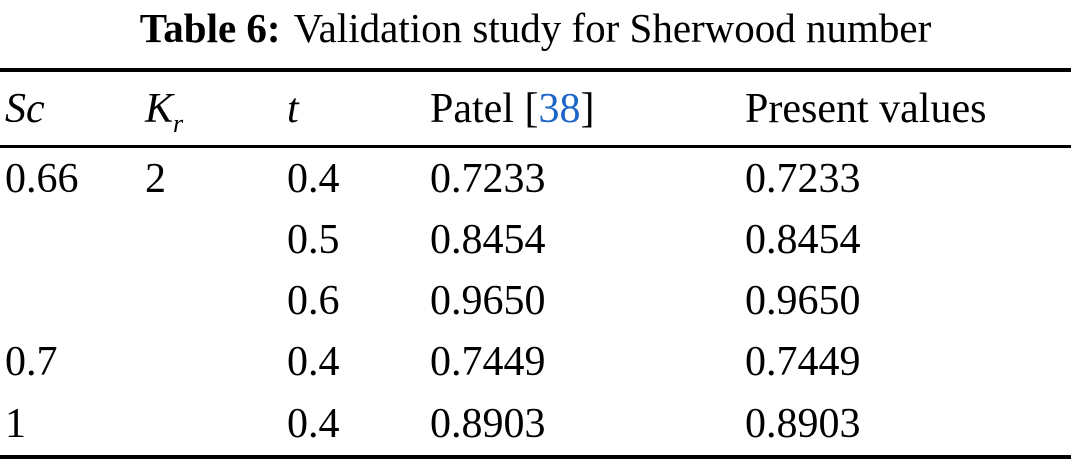  What do you see at coordinates (488, 300) in the screenshot?
I see `cell-patel: 0.9650` at bounding box center [488, 300].